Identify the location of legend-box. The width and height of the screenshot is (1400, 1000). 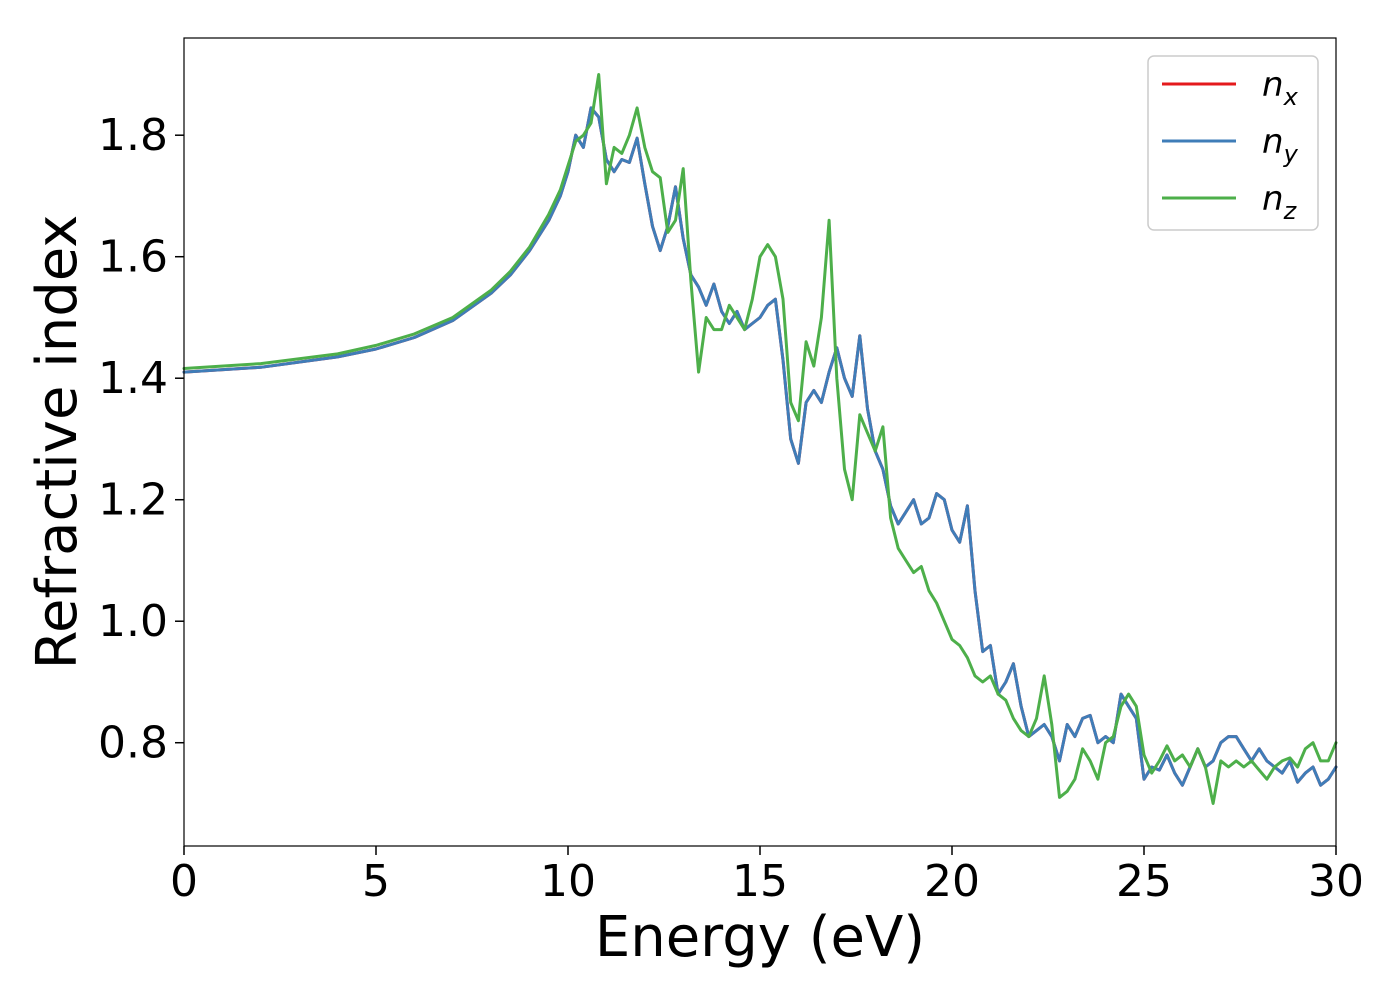
(1233, 143).